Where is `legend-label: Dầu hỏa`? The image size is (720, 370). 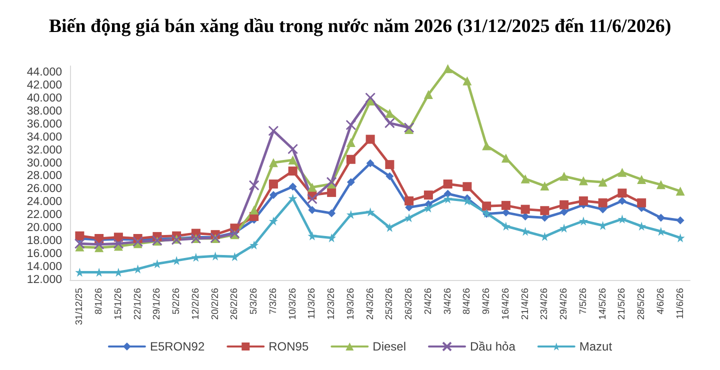 legend-label: Dầu hỏa is located at coordinates (493, 347).